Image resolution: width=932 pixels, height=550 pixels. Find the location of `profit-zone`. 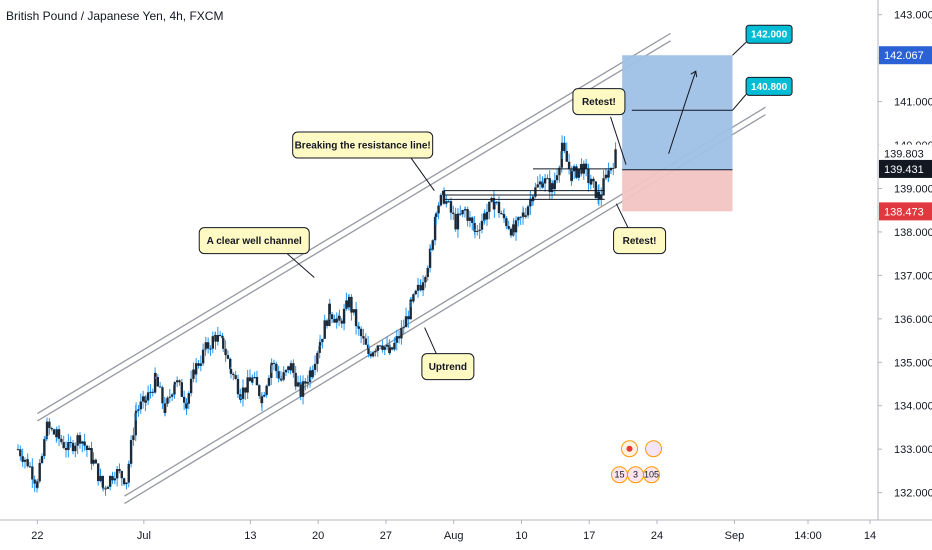

profit-zone is located at coordinates (677, 112).